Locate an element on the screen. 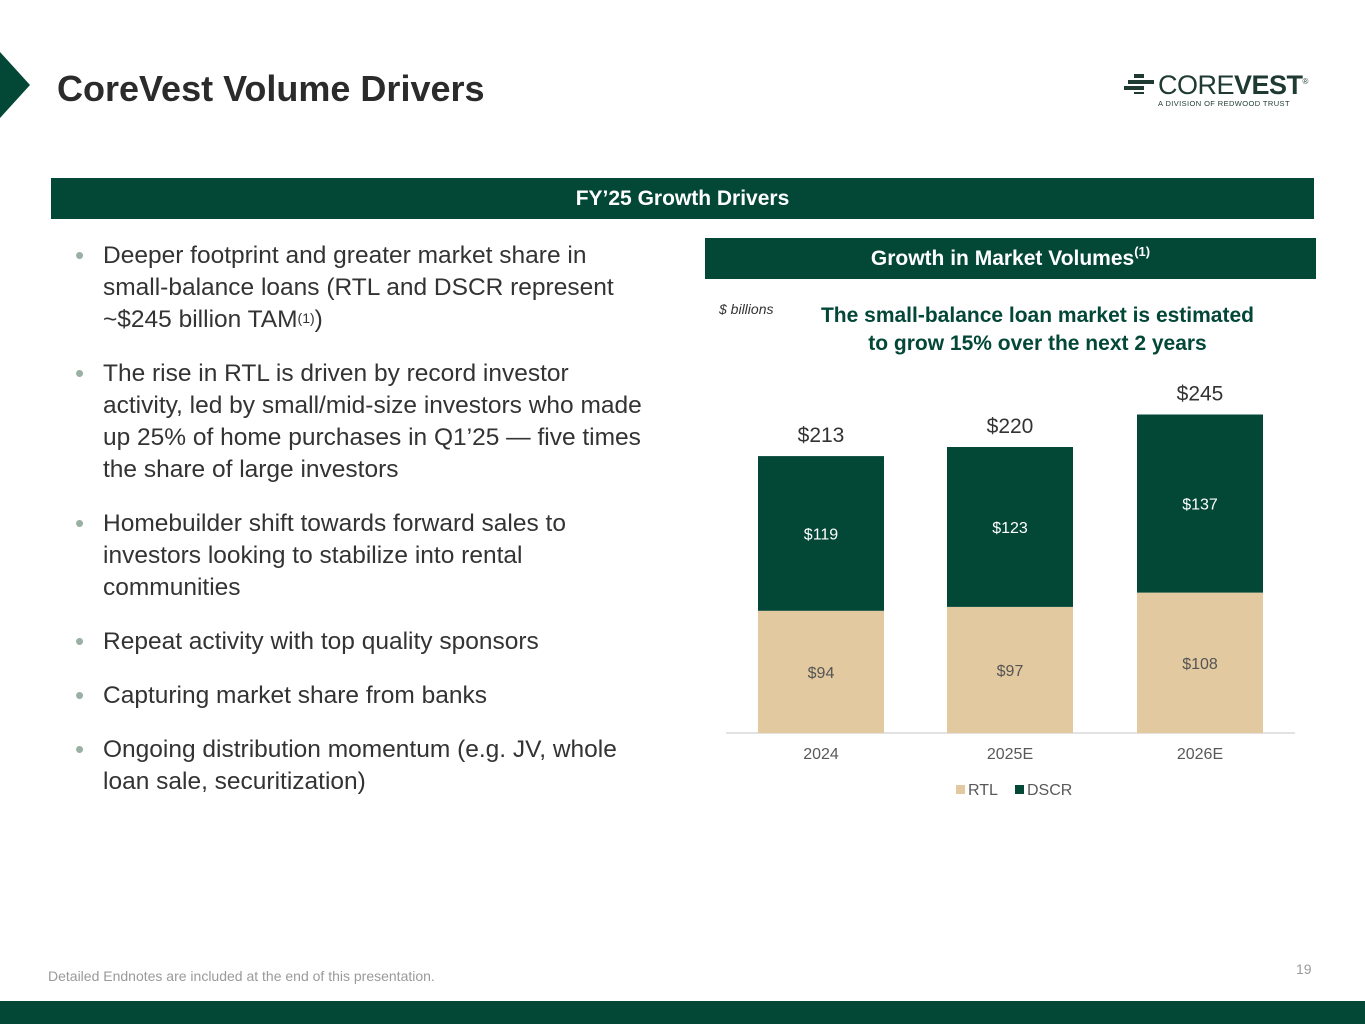  legend-label-dscr: DSCR is located at coordinates (1049, 790).